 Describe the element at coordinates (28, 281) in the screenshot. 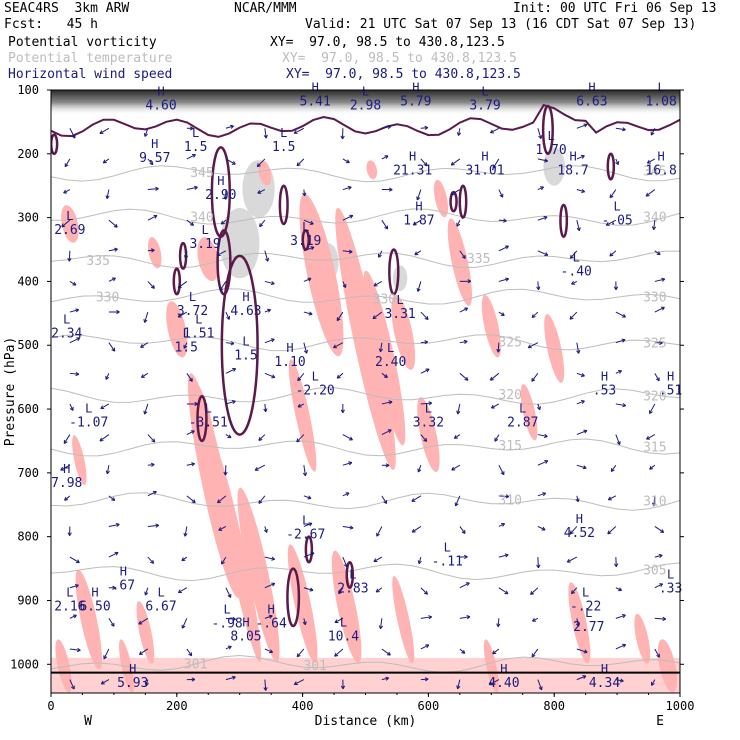

I see `y-tick-label: 400` at that location.